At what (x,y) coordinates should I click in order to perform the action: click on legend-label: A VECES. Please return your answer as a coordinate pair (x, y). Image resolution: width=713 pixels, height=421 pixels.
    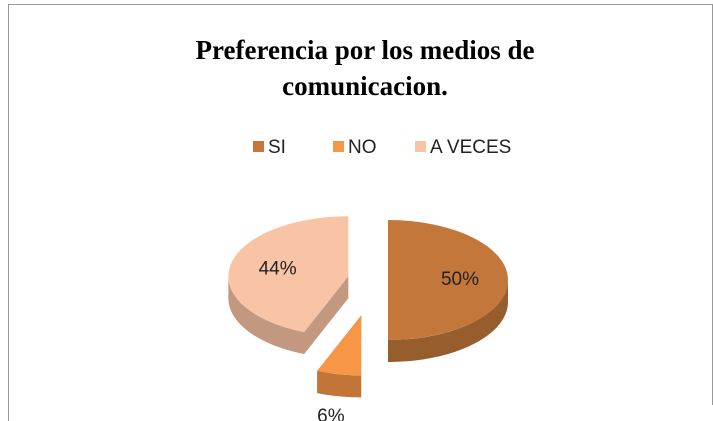
    Looking at the image, I should click on (470, 147).